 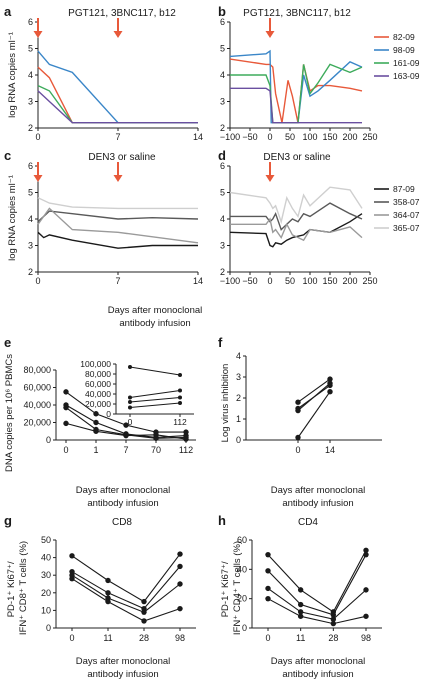 I want to click on panel-c-ytick-label: 2, so click(x=30, y=272).